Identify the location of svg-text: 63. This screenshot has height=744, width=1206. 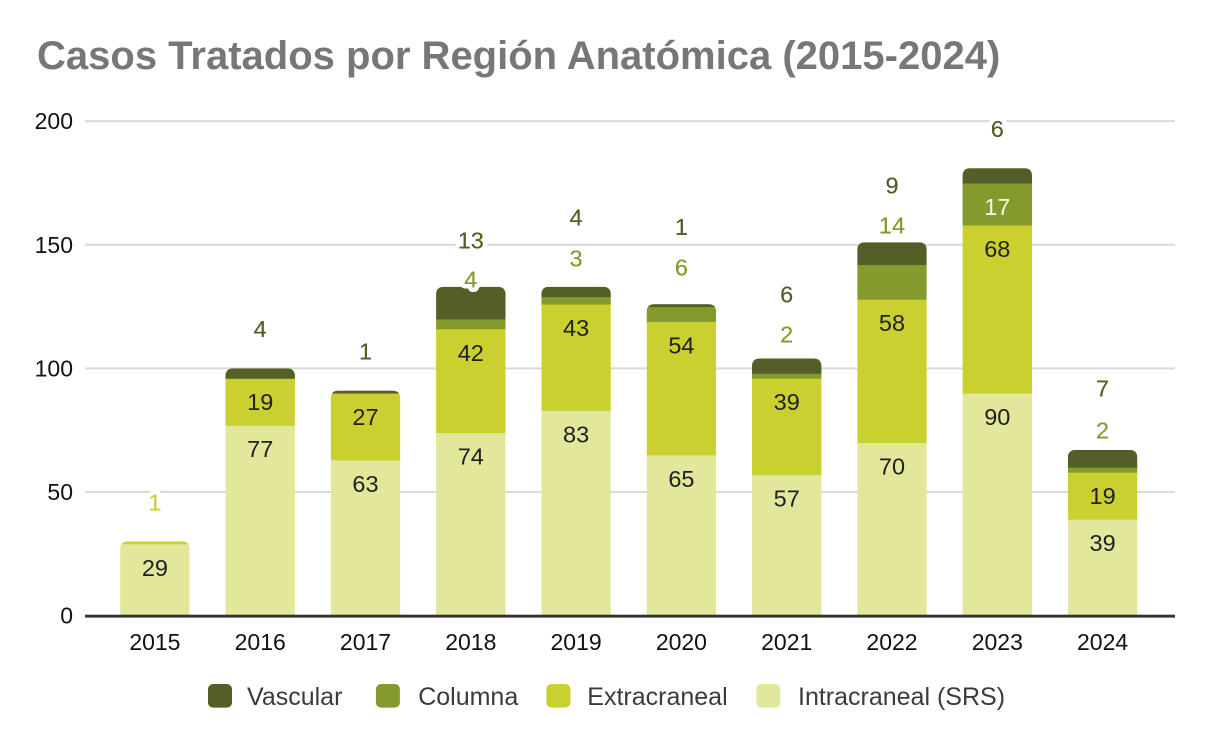
(365, 484).